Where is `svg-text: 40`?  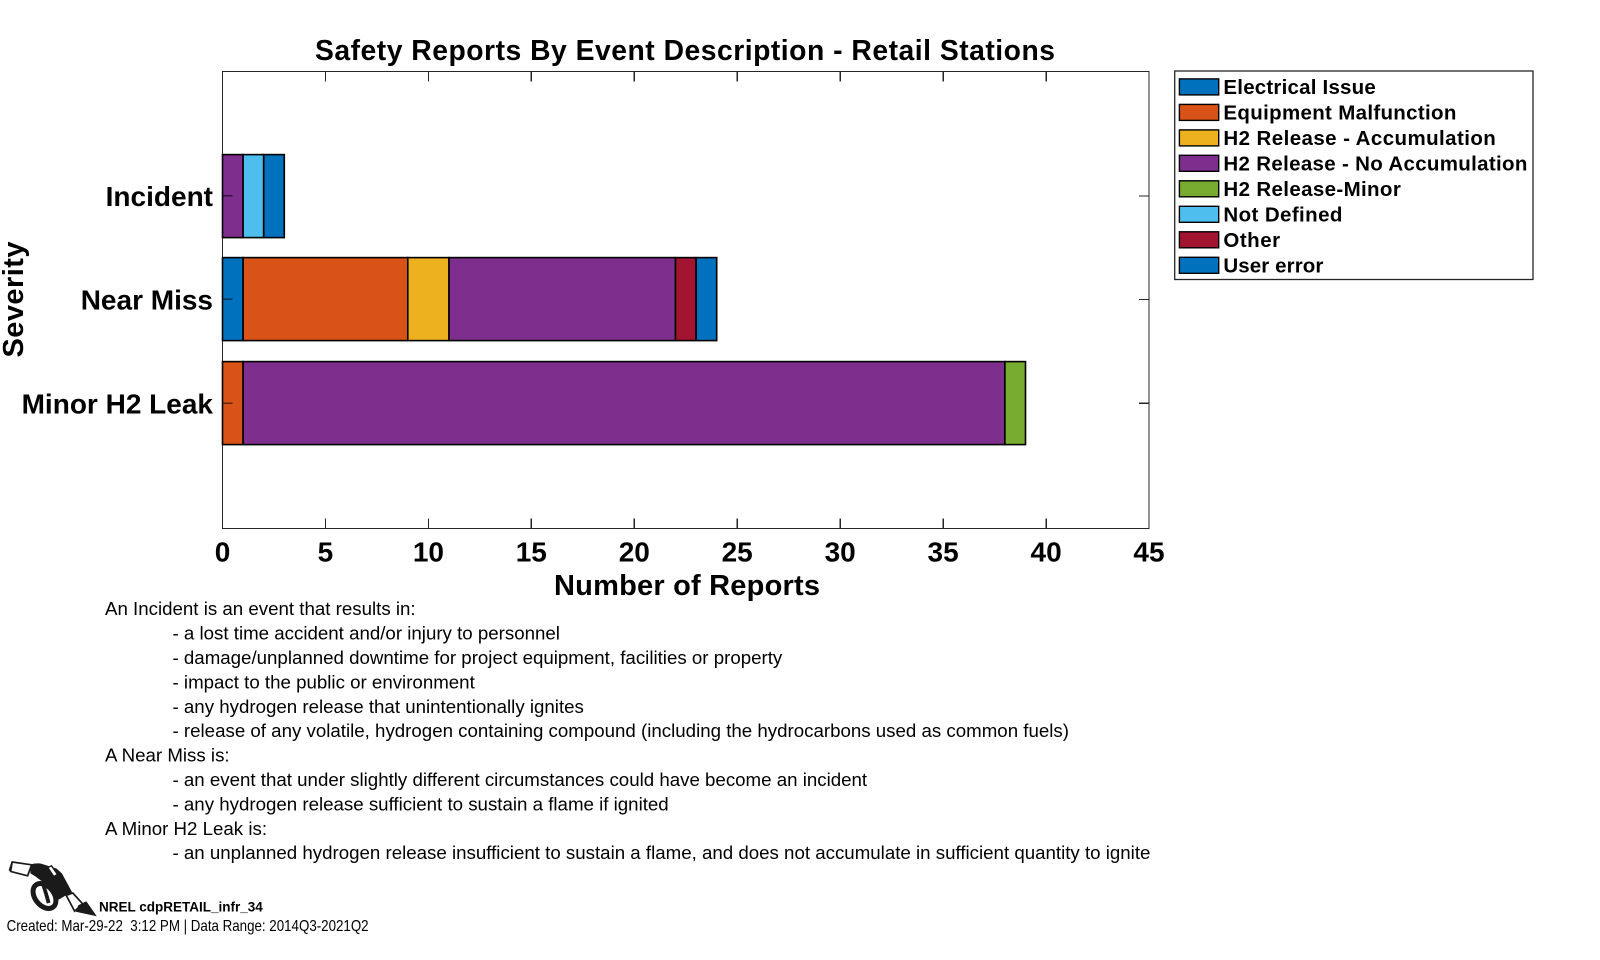 svg-text: 40 is located at coordinates (1046, 552).